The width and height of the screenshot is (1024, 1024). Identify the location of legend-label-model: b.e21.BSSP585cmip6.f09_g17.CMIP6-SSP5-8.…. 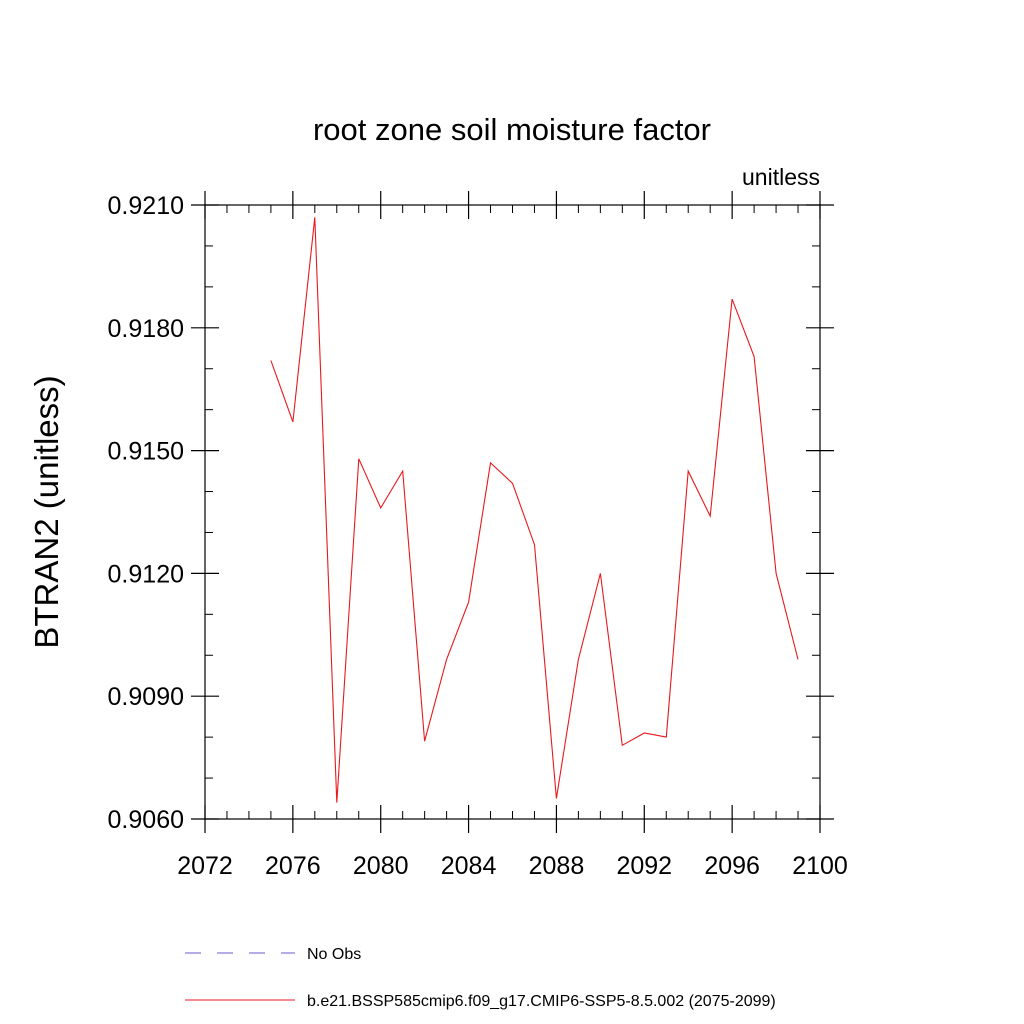
(541, 1001).